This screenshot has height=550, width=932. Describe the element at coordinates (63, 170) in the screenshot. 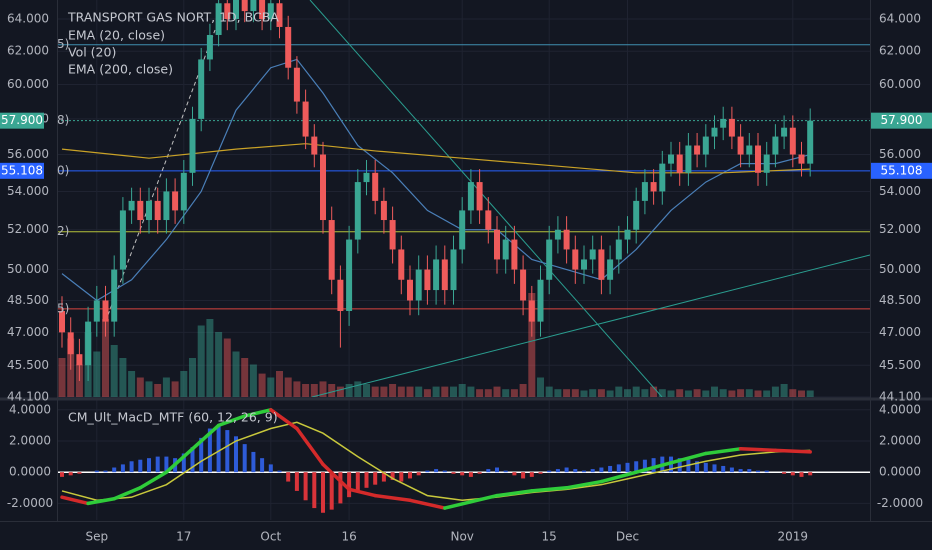

I see `level-label: 0)` at that location.